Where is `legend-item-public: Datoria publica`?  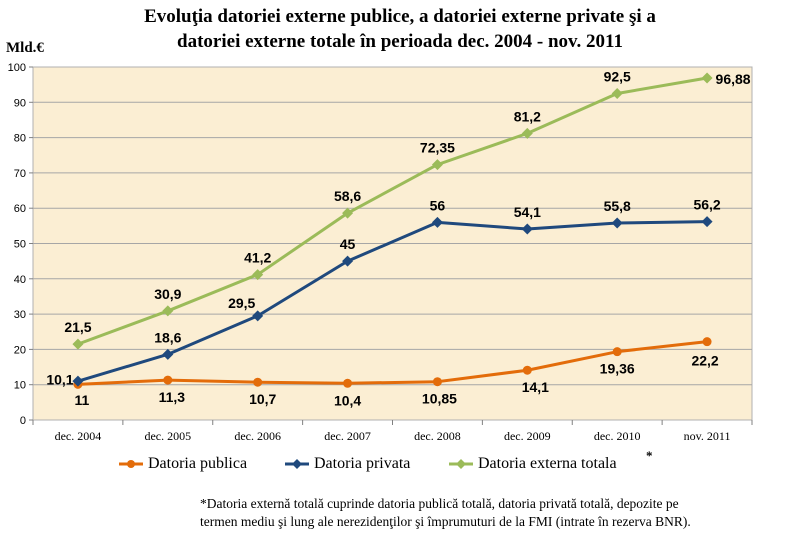
legend-item-public: Datoria publica is located at coordinates (182, 464).